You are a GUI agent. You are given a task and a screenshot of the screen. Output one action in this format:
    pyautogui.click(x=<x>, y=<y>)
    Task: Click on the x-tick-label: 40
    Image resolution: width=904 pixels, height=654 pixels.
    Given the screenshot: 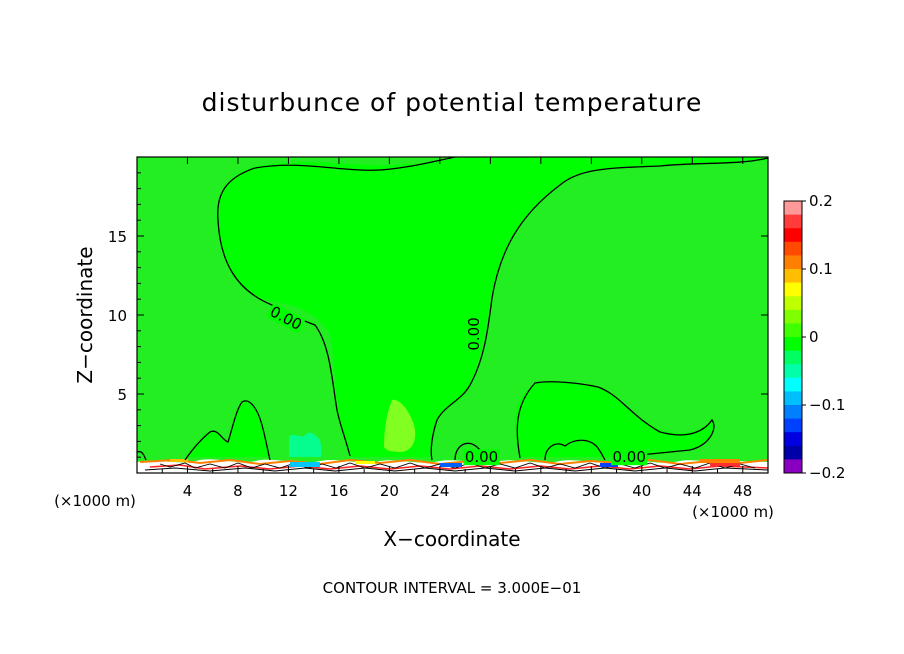 What is the action you would take?
    pyautogui.click(x=641, y=491)
    